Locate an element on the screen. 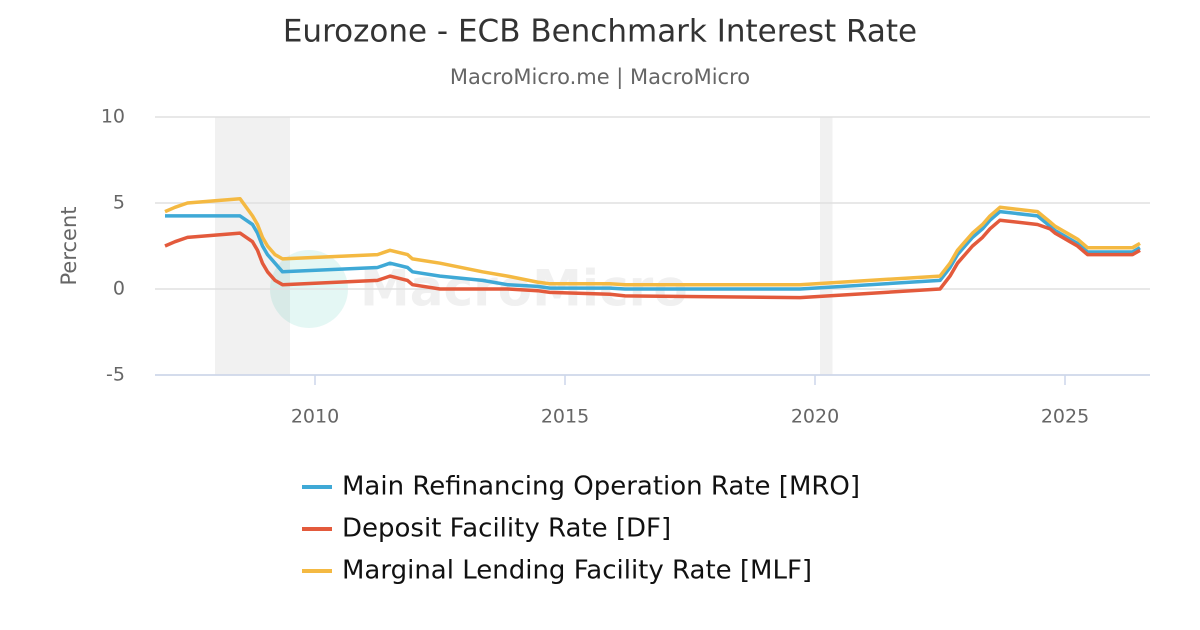 Image resolution: width=1200 pixels, height=630 pixels. y-tick-label: 0 is located at coordinates (119, 289).